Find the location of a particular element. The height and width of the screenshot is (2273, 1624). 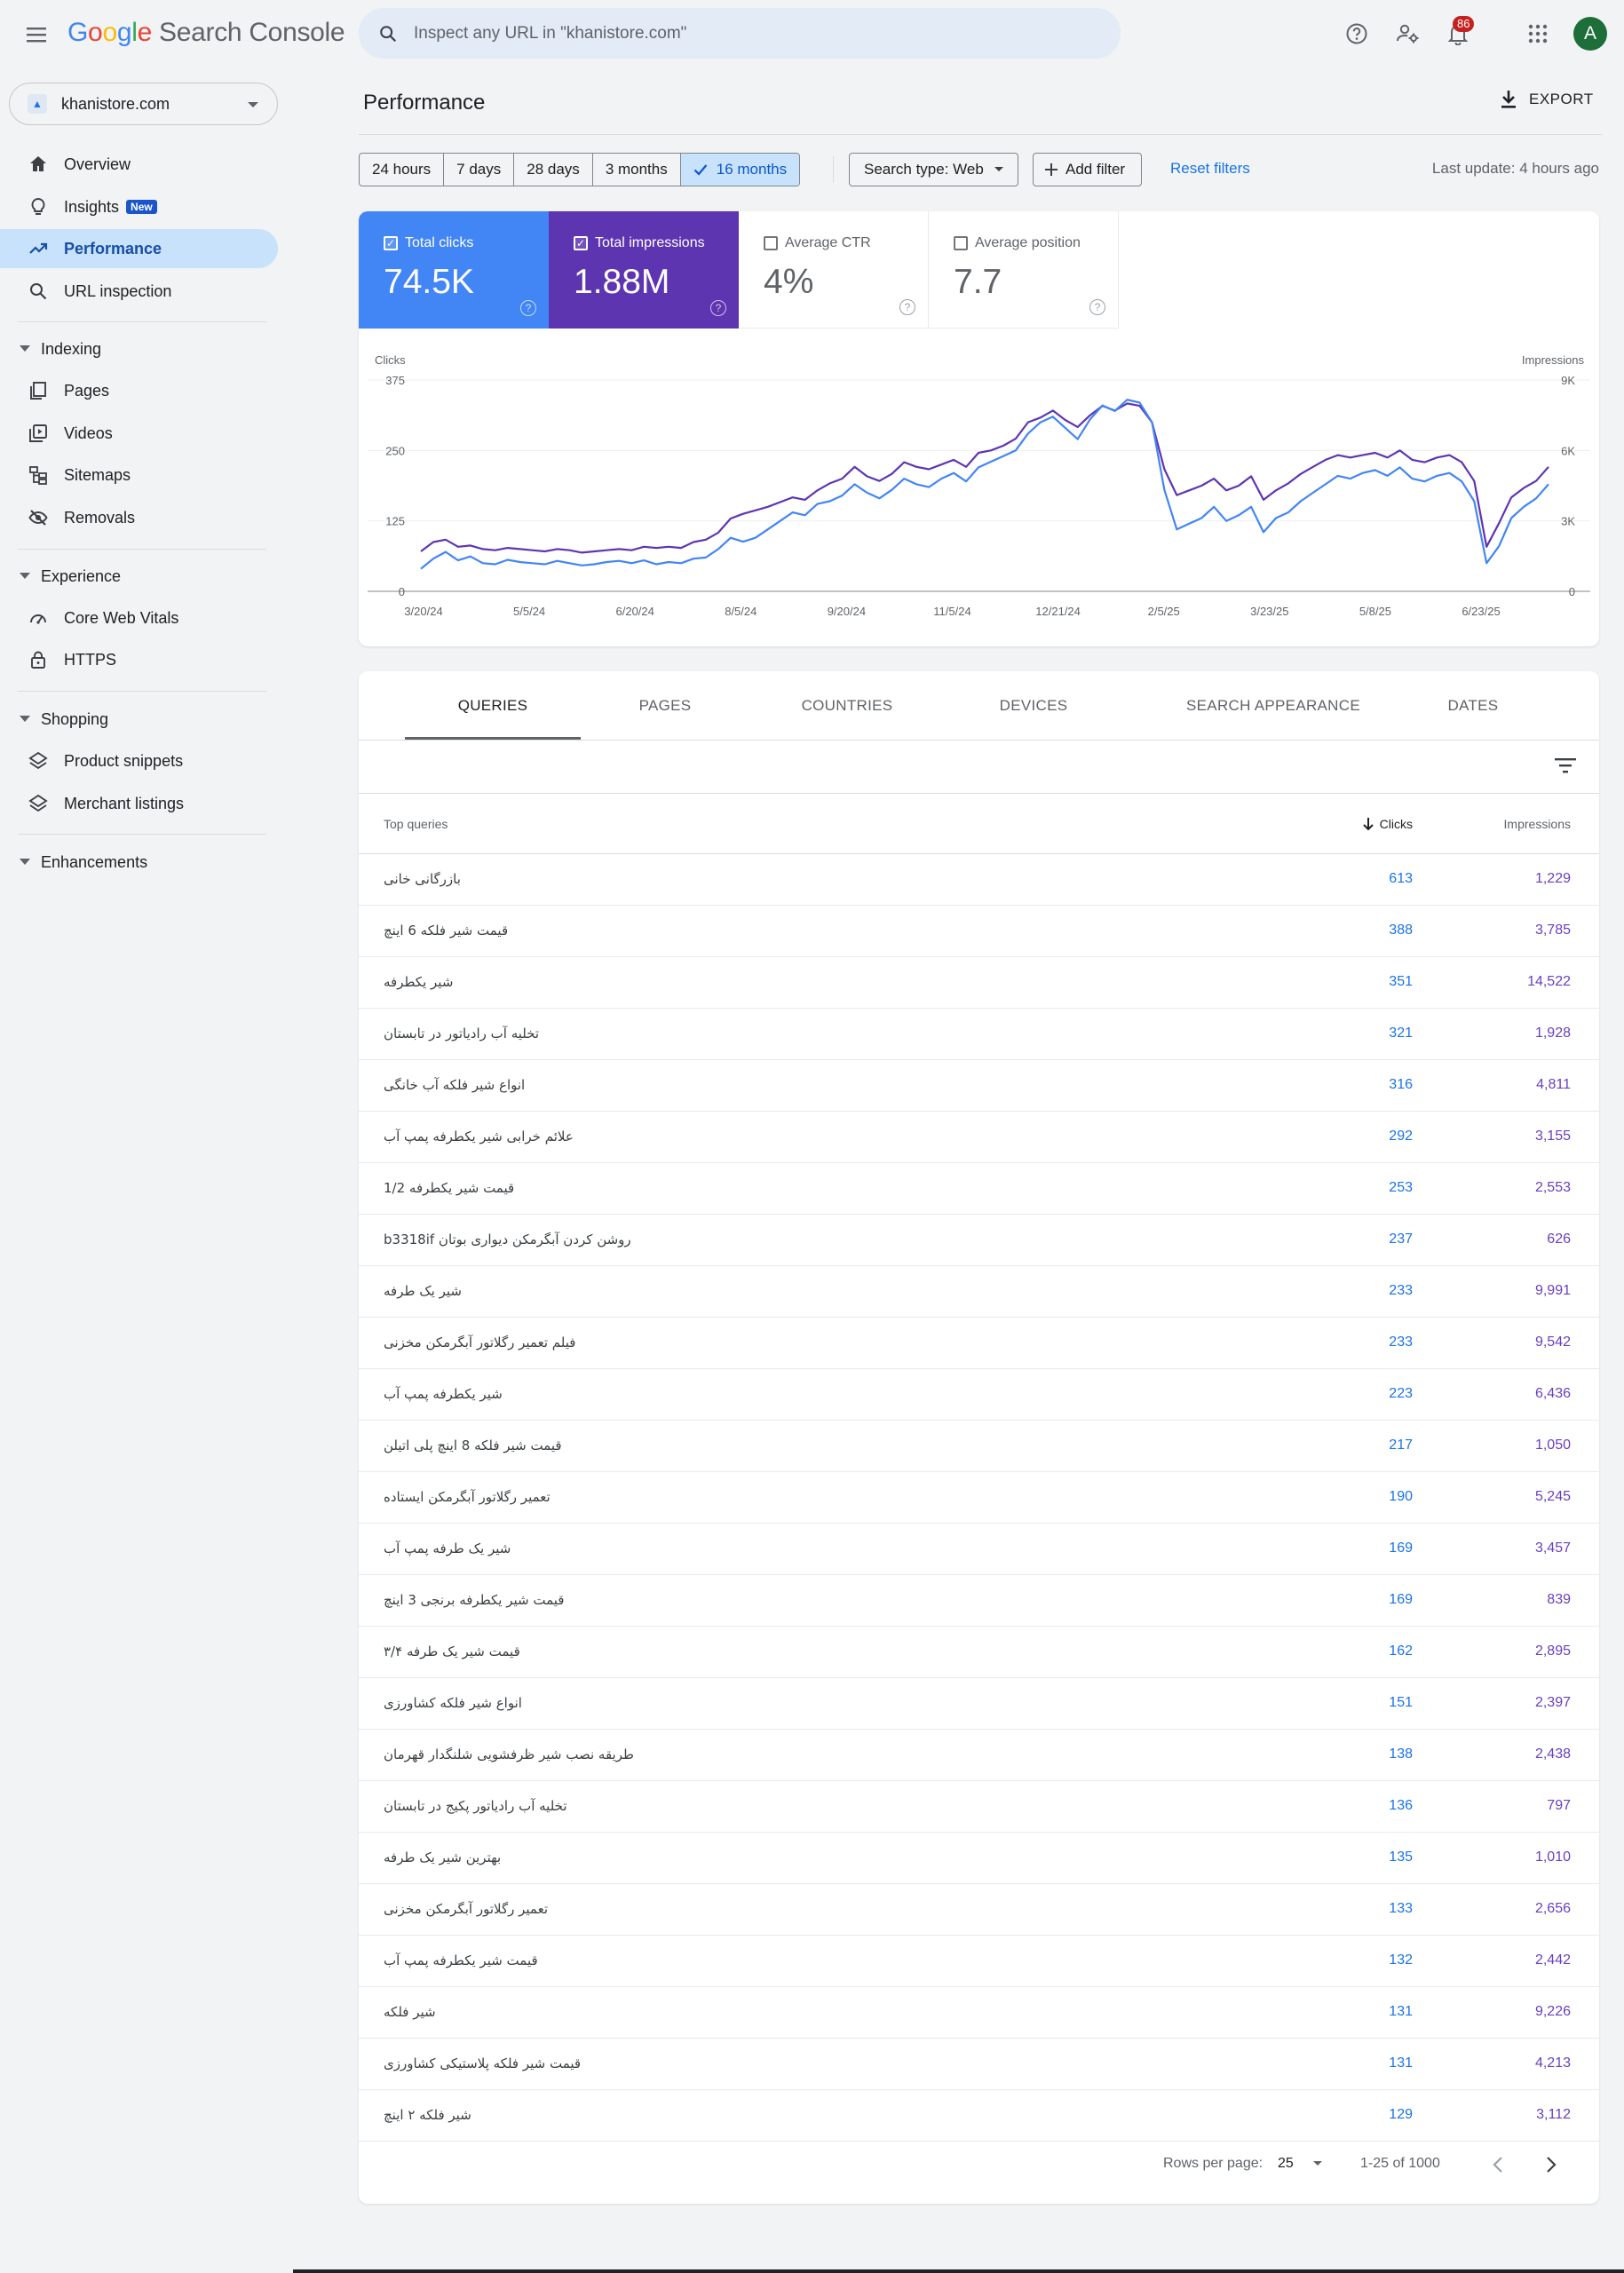

query-text: تخلیه آب رادیاتور در تابستان is located at coordinates (462, 1033).